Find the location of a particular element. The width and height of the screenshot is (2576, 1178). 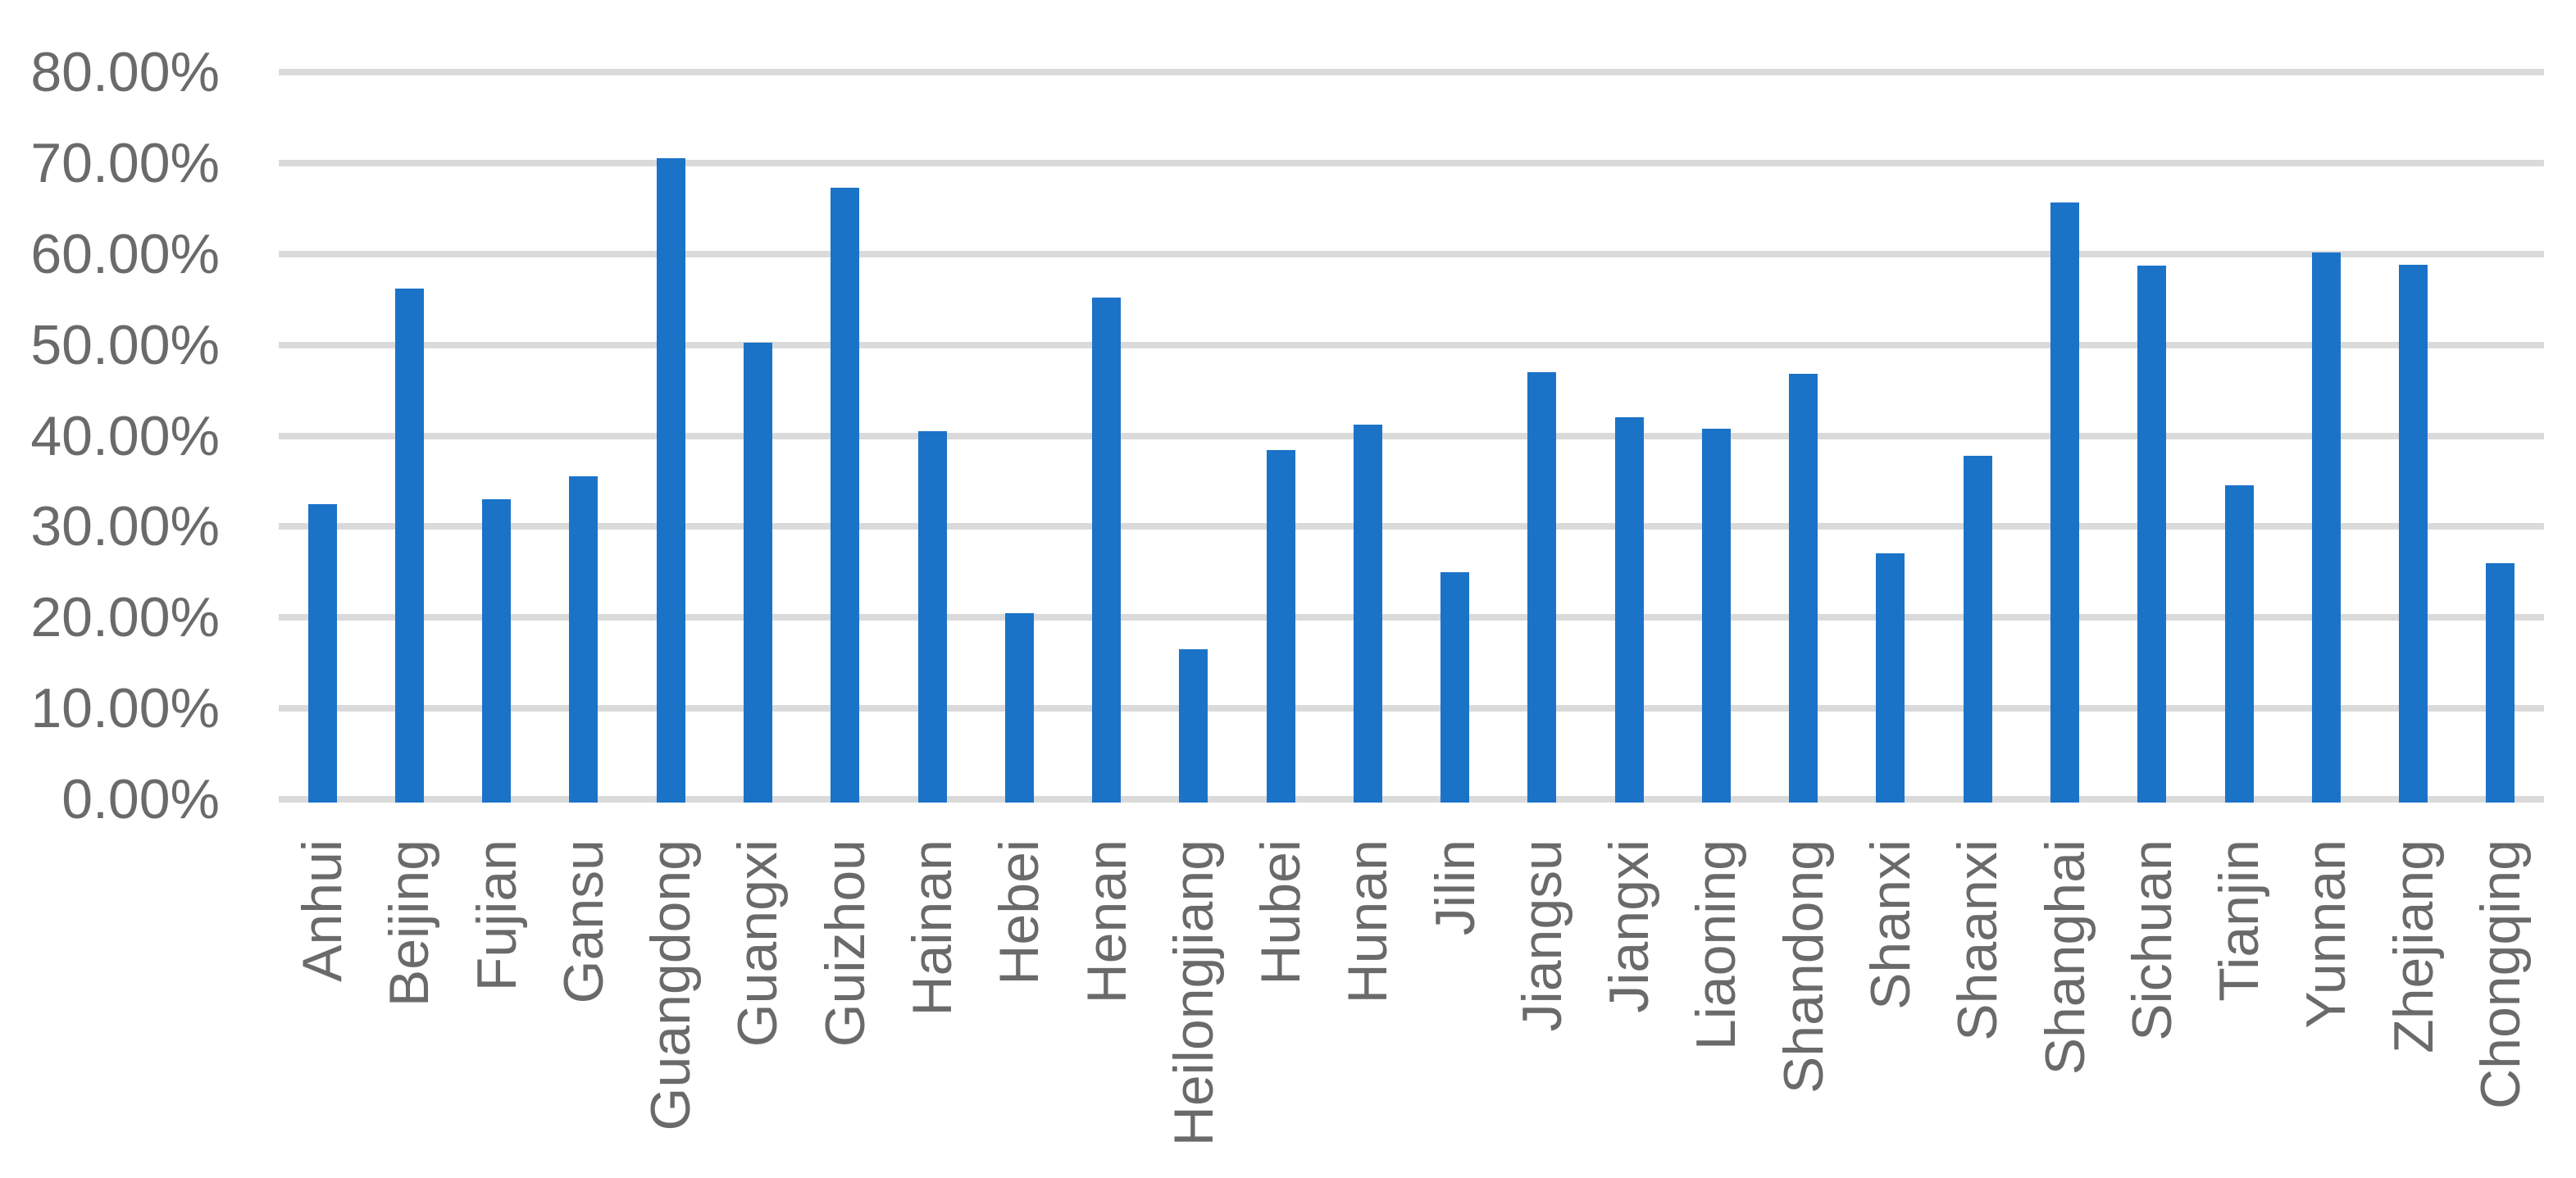

y-tick-label: 30.00% is located at coordinates (125, 526).